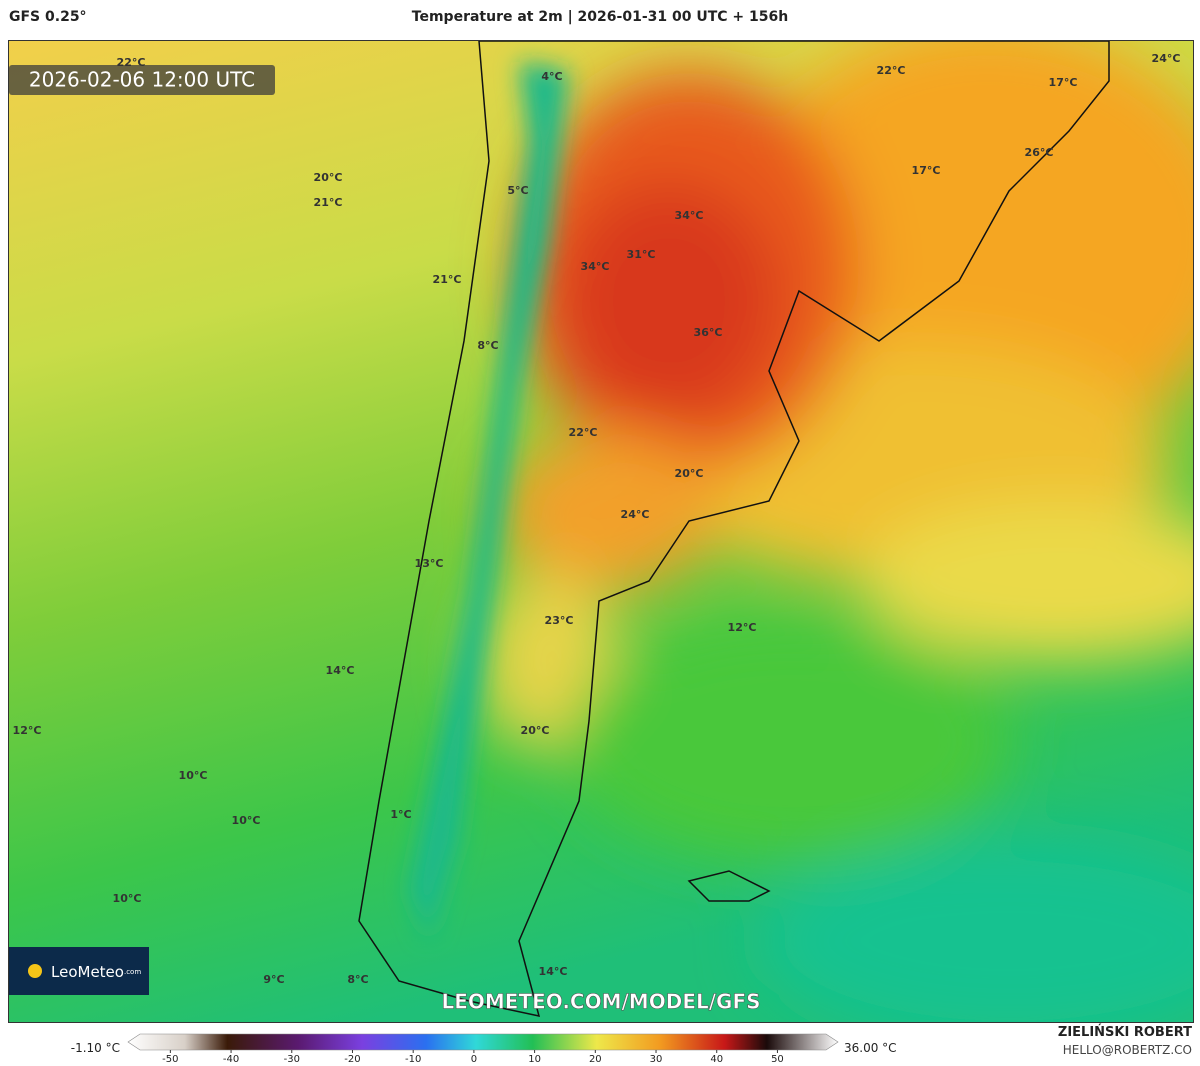 The height and width of the screenshot is (1066, 1200). Describe the element at coordinates (708, 332) in the screenshot. I see `temperature-label: 36°C` at that location.